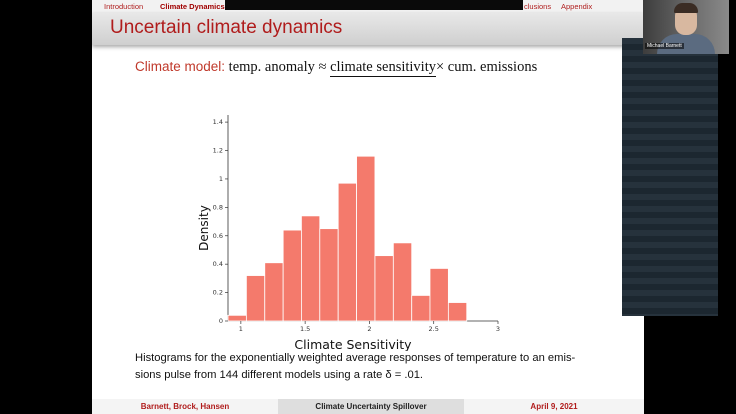 The image size is (736, 414). Describe the element at coordinates (241, 329) in the screenshot. I see `x-tick-label: 1` at that location.